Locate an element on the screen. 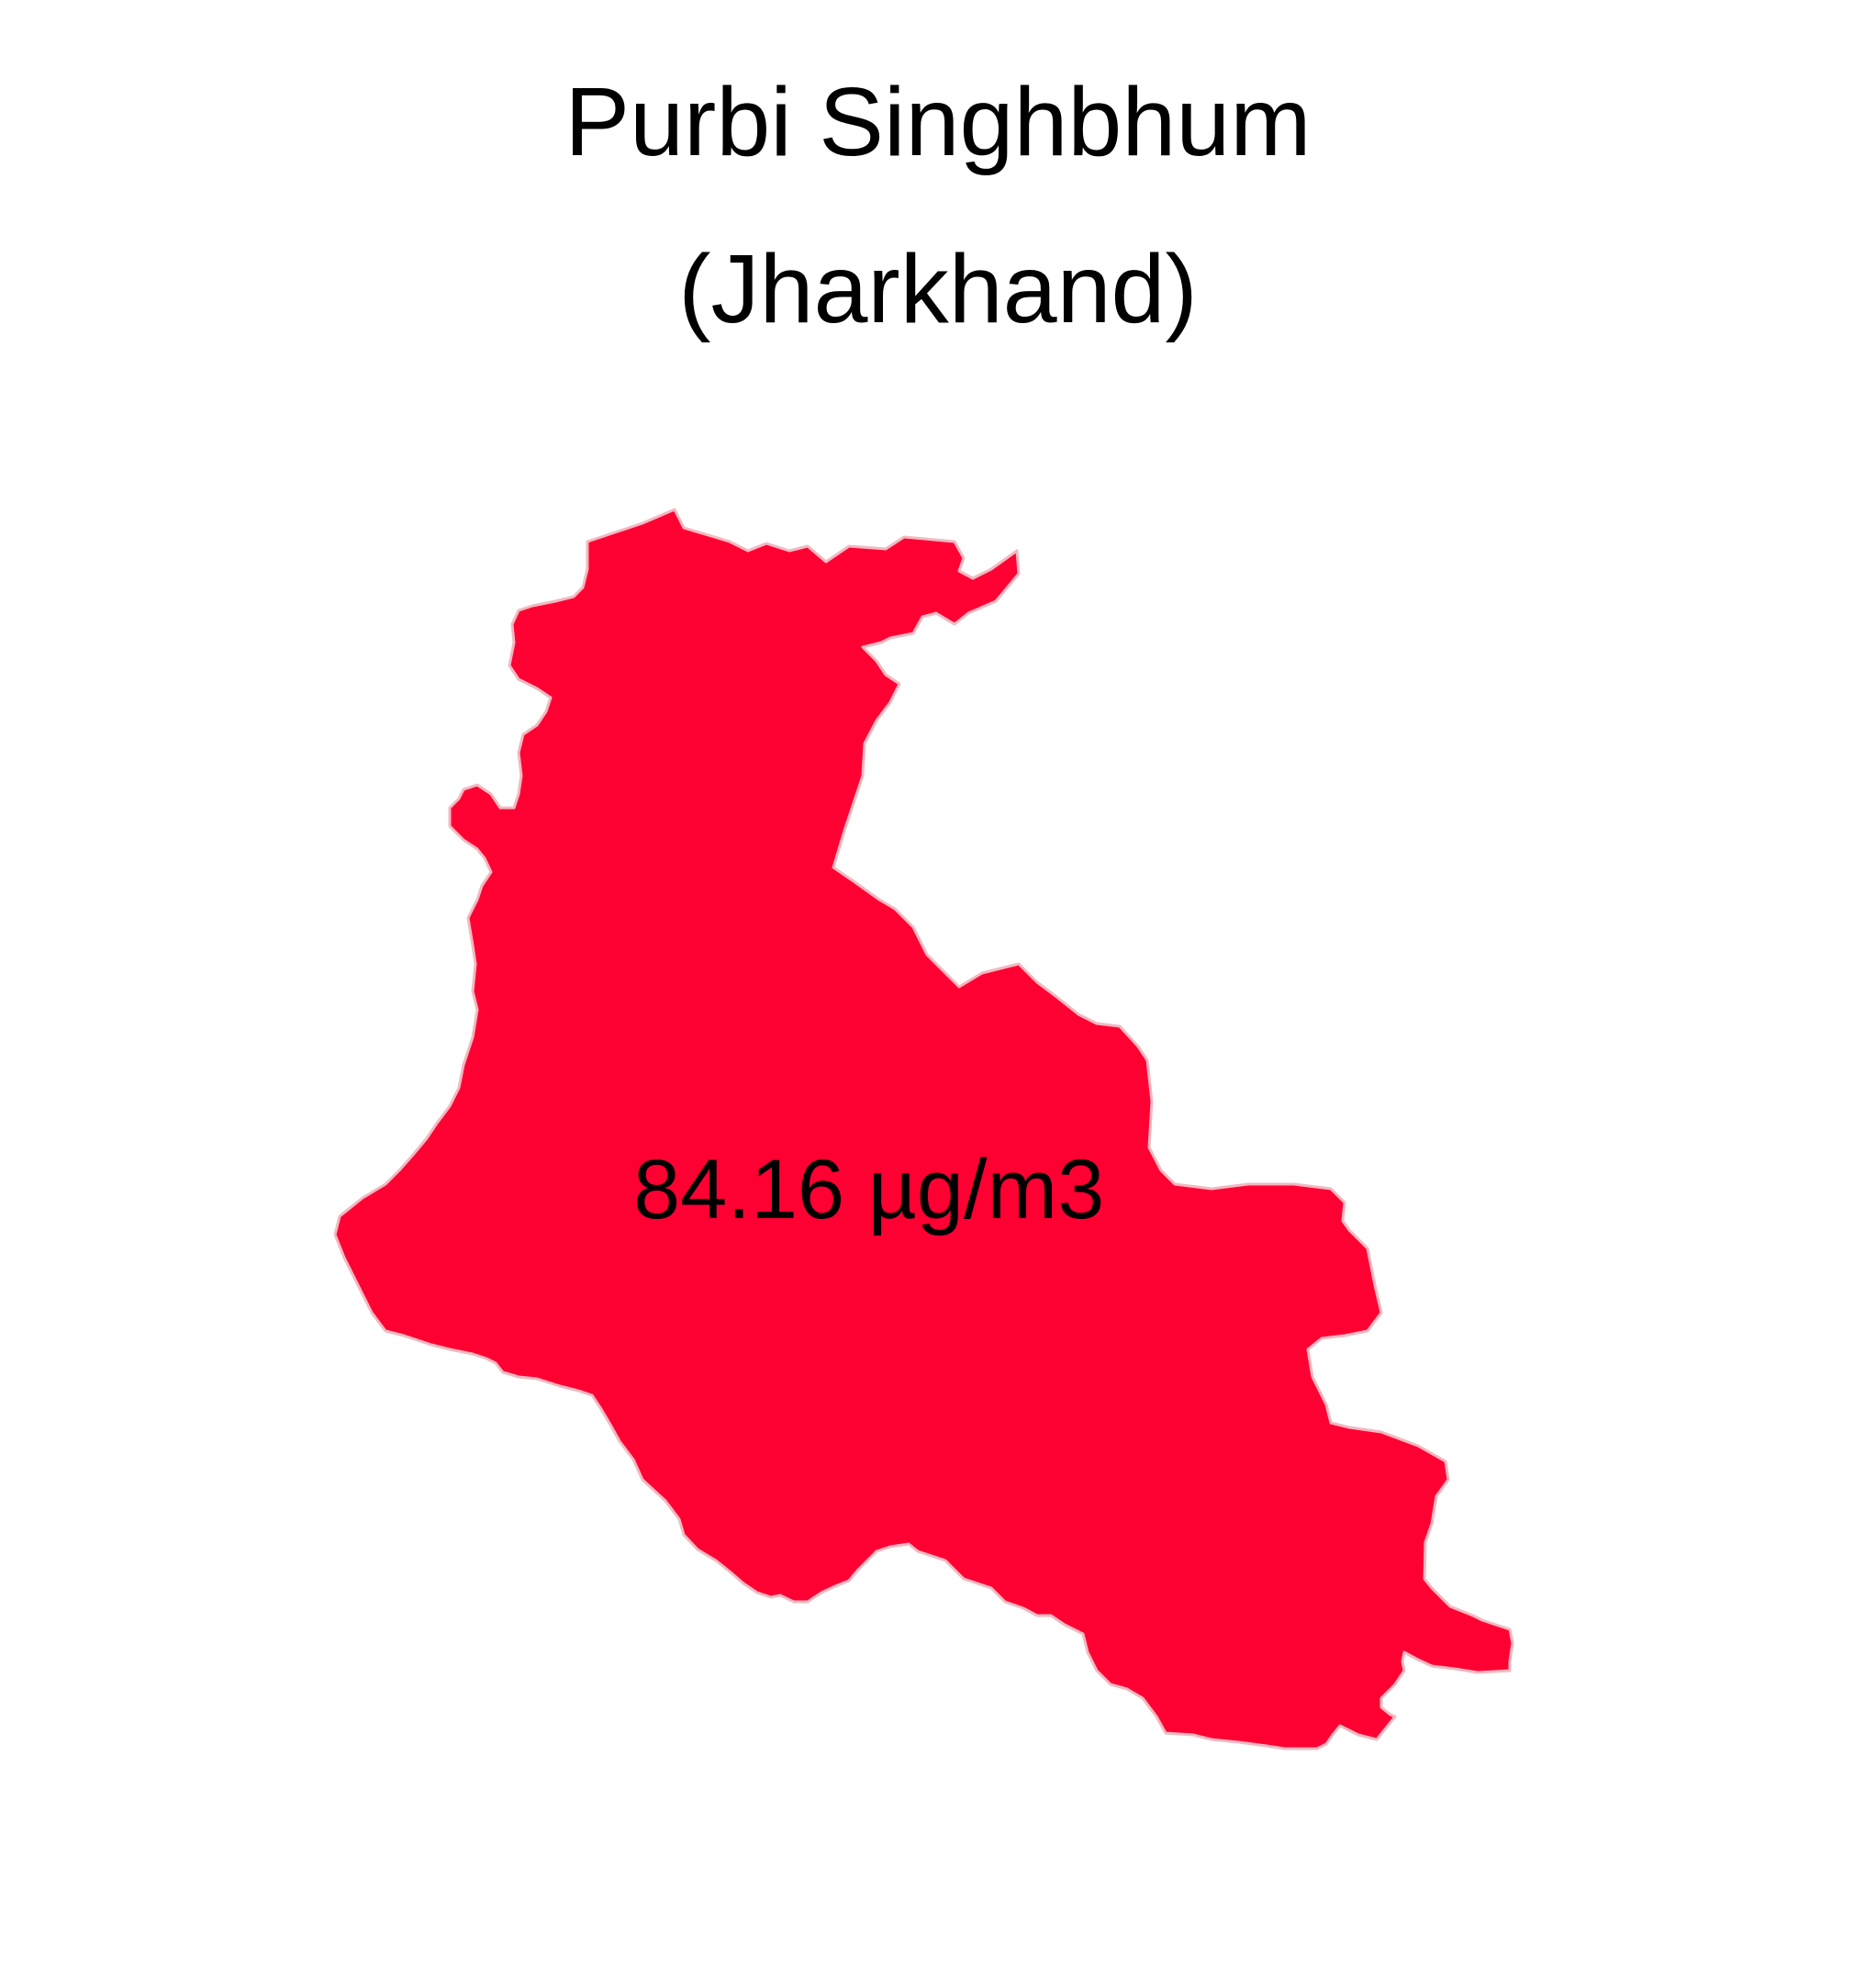 The height and width of the screenshot is (1980, 1876). district-value-label: 84.16 µg/m3 is located at coordinates (869, 1189).